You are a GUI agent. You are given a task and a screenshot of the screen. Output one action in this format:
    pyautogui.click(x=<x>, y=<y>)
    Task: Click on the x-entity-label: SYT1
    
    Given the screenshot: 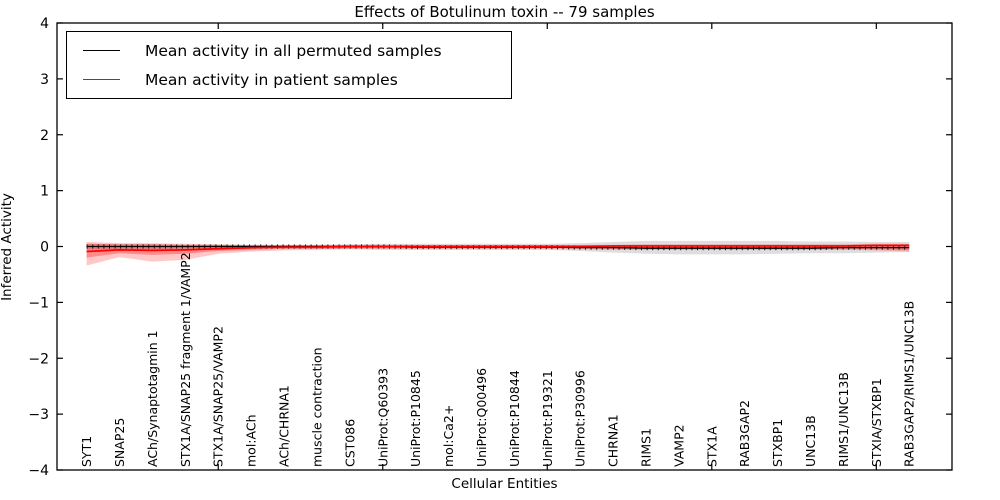 What is the action you would take?
    pyautogui.click(x=86, y=451)
    